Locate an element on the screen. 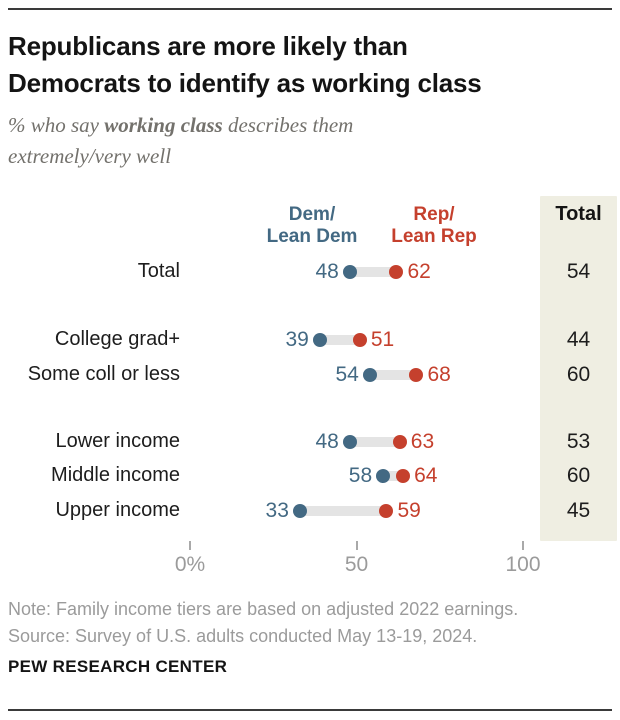 The height and width of the screenshot is (720, 620). dem-value: 58 is located at coordinates (360, 475).